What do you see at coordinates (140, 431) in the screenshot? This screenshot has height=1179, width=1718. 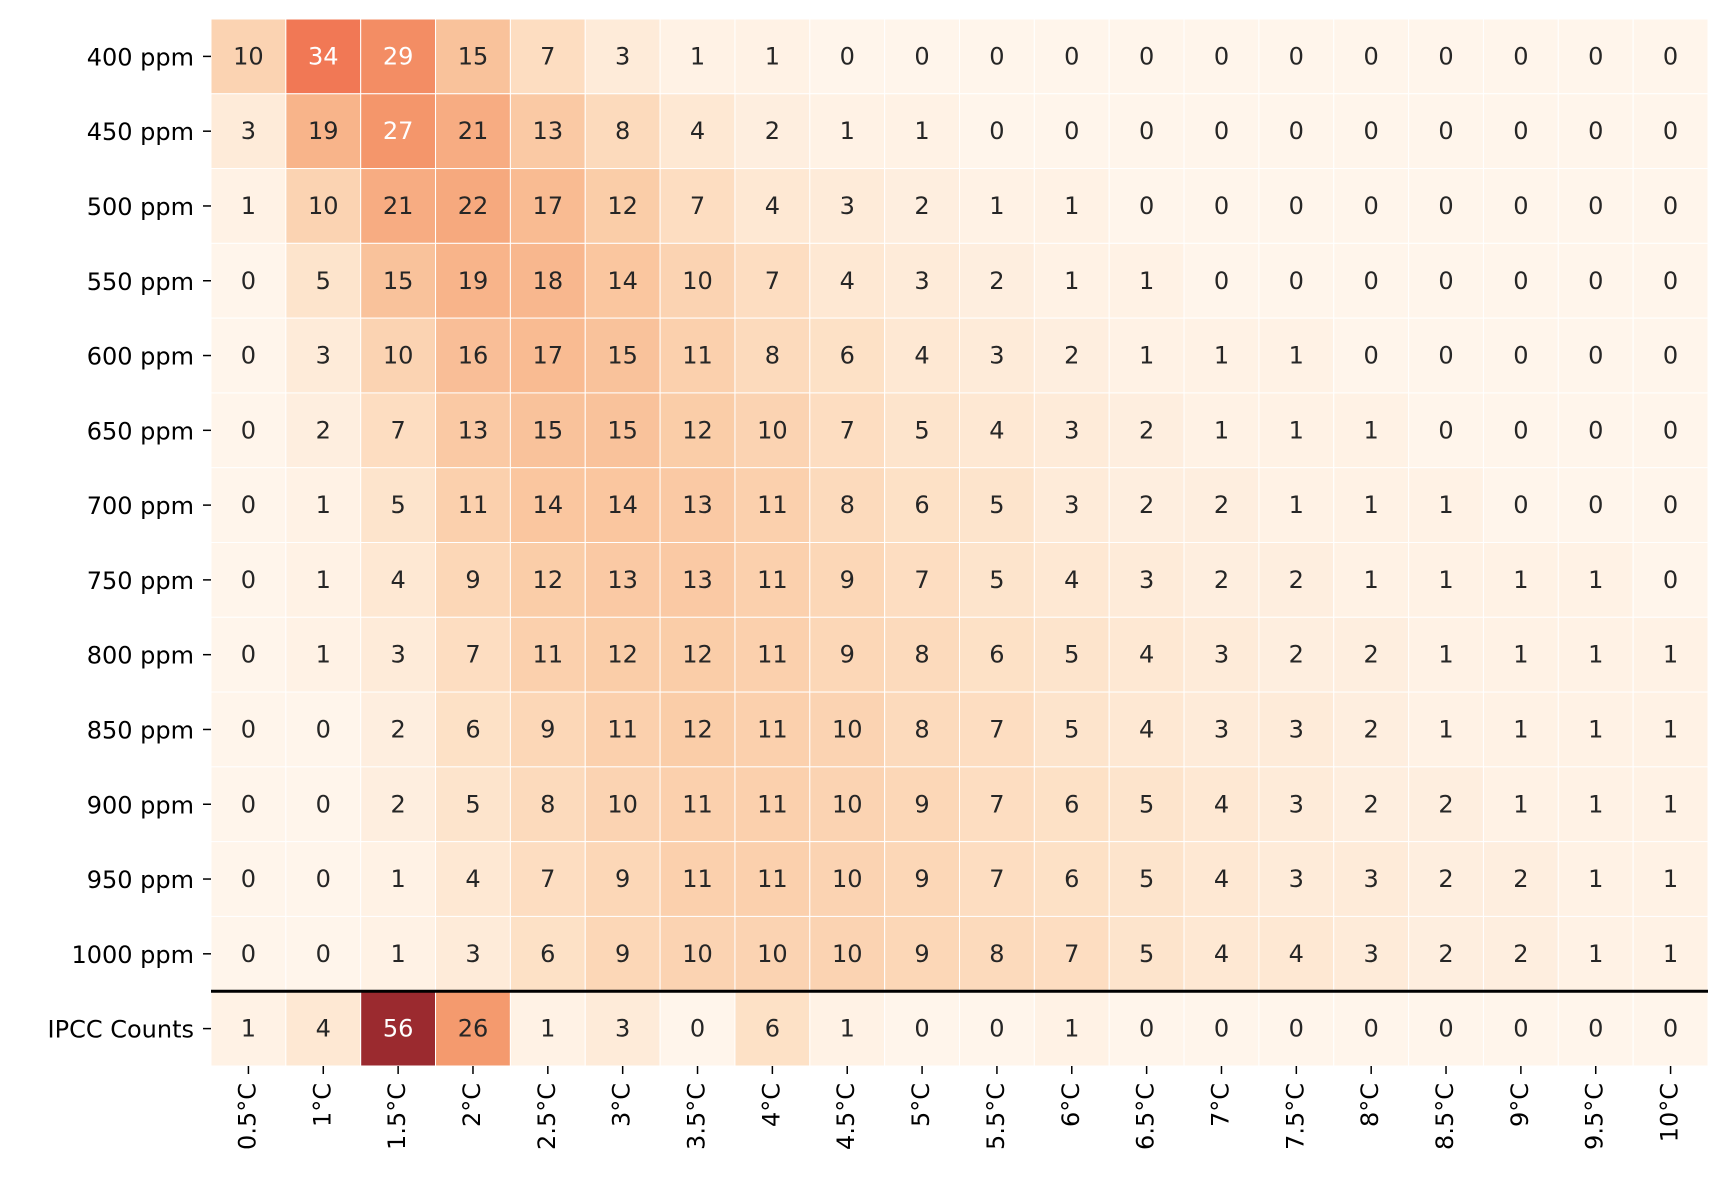 I see `y-tick-label: 650 ppm` at bounding box center [140, 431].